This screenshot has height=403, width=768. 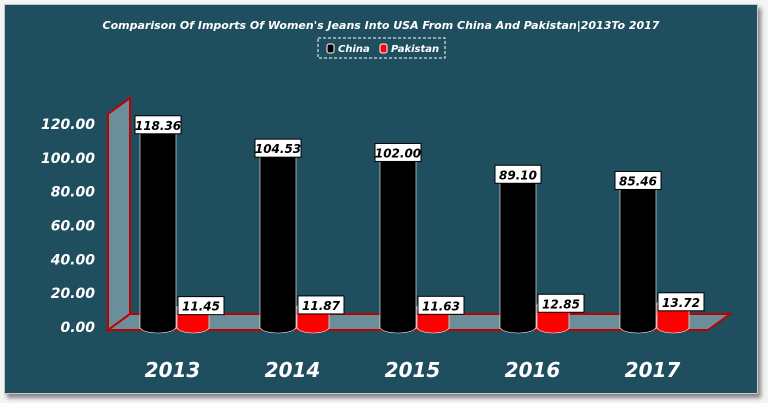 I want to click on label-china-2013-box, so click(x=158, y=125).